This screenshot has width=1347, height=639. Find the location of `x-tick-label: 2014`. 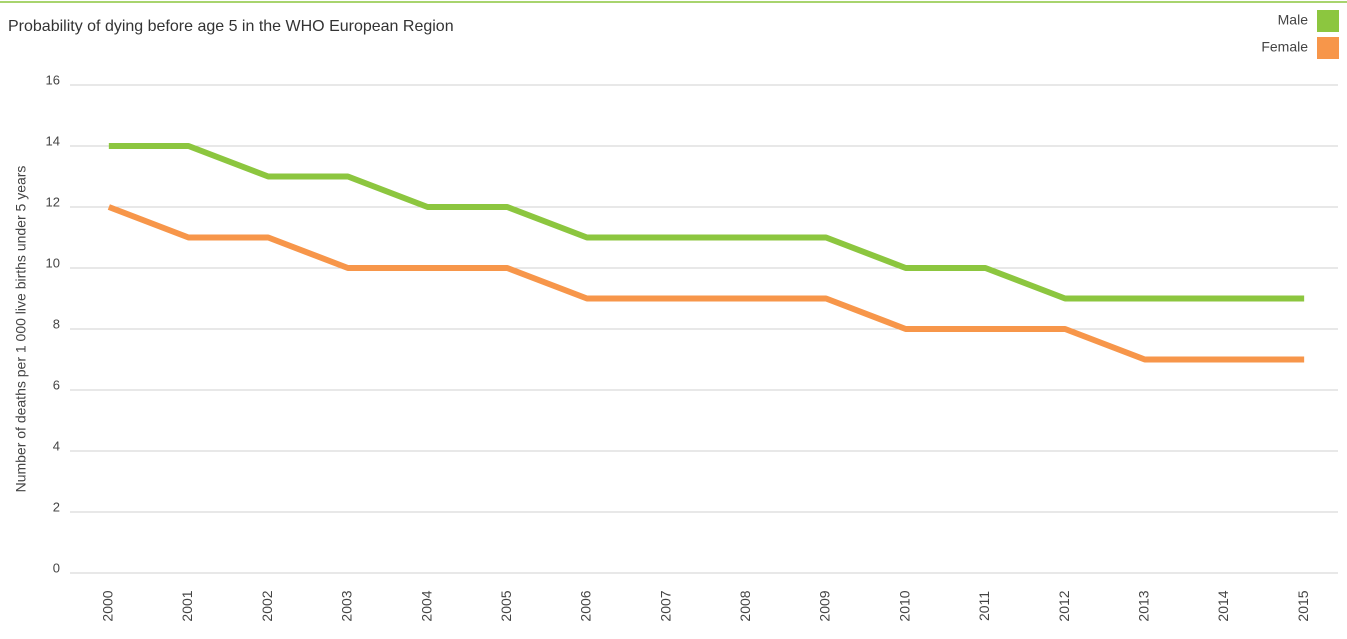

x-tick-label: 2014 is located at coordinates (1223, 605).